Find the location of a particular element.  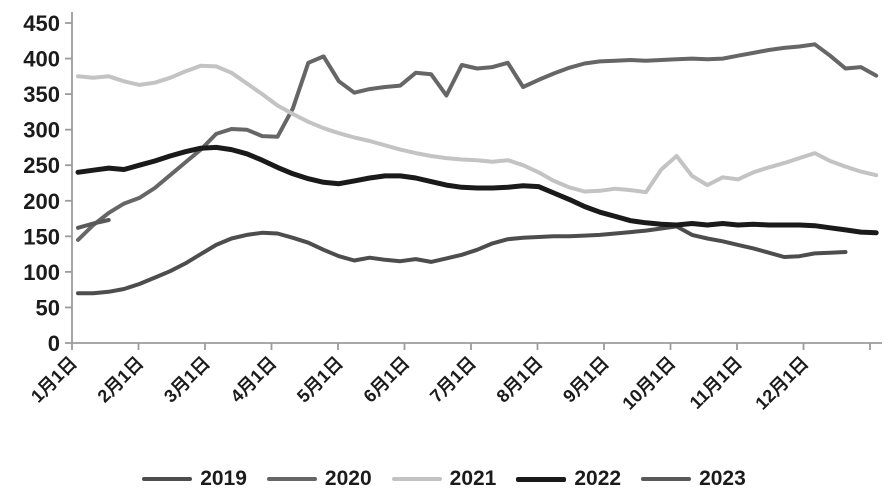

legend-item-2022: 2022 is located at coordinates (568, 479).